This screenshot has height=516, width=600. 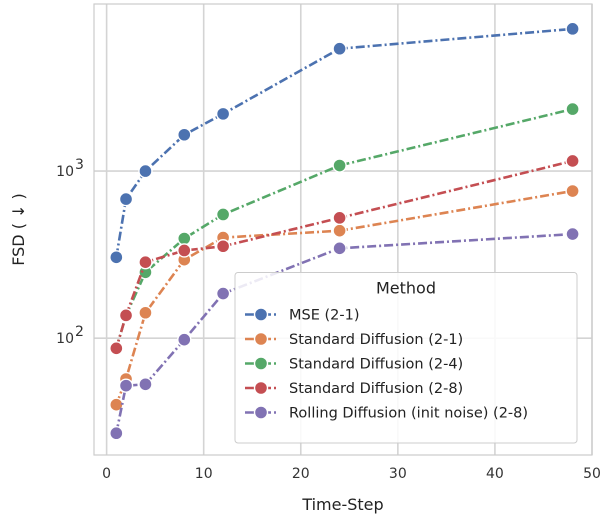 I want to click on x-tick-label: 20, so click(x=301, y=474).